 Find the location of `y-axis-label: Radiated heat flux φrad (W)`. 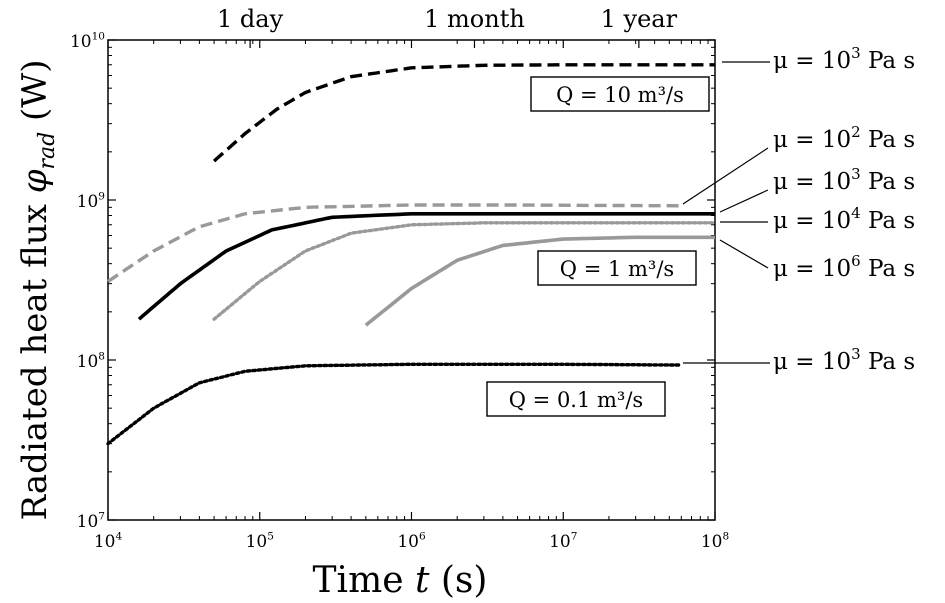

y-axis-label: Radiated heat flux φrad (W) is located at coordinates (37, 289).